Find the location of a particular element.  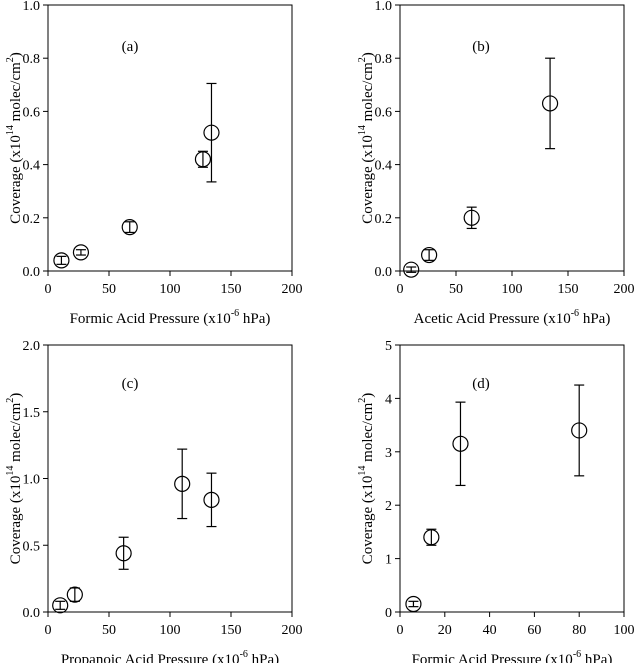

y-tick-label: 1 is located at coordinates (388, 560).